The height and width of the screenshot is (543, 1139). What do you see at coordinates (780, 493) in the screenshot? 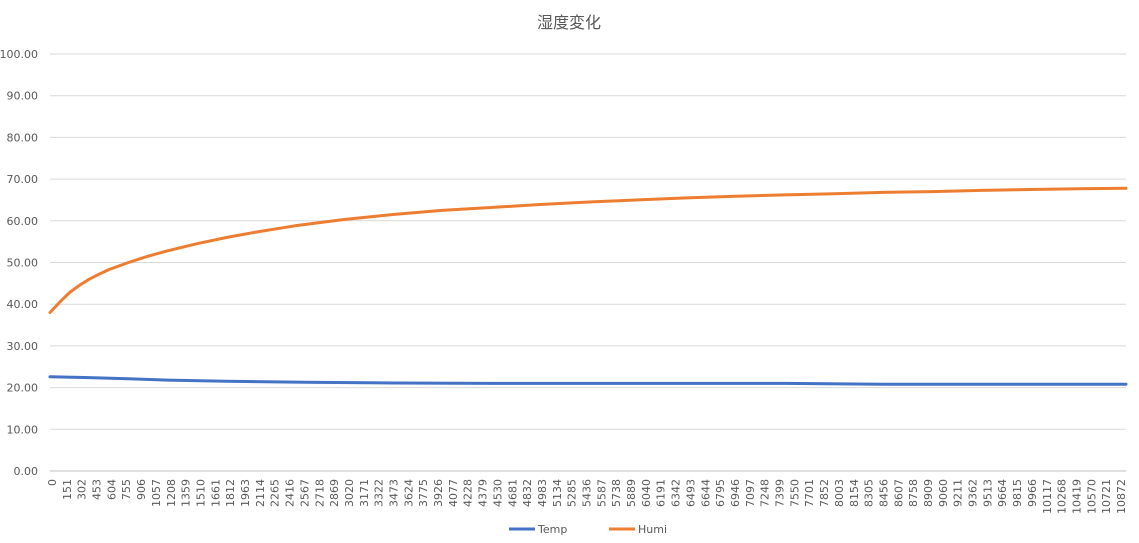
I see `x-tick-label: 7399` at bounding box center [780, 493].